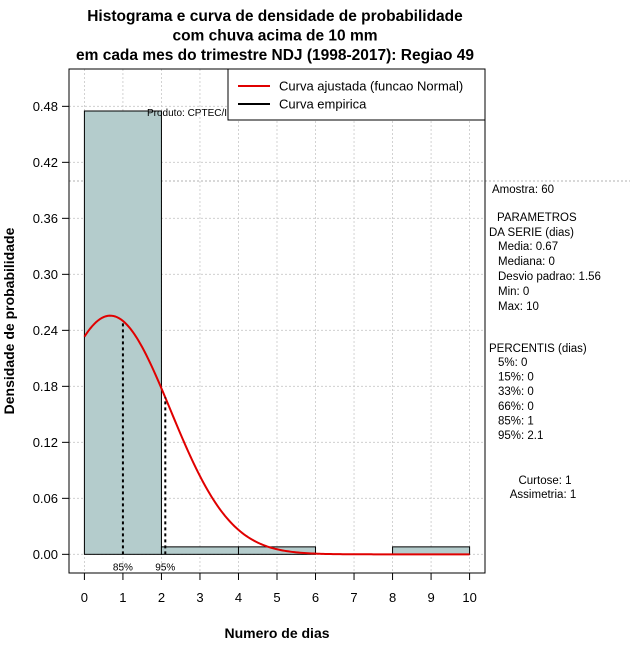 The width and height of the screenshot is (640, 660). Describe the element at coordinates (276, 597) in the screenshot. I see `x-tick-label: 5` at that location.